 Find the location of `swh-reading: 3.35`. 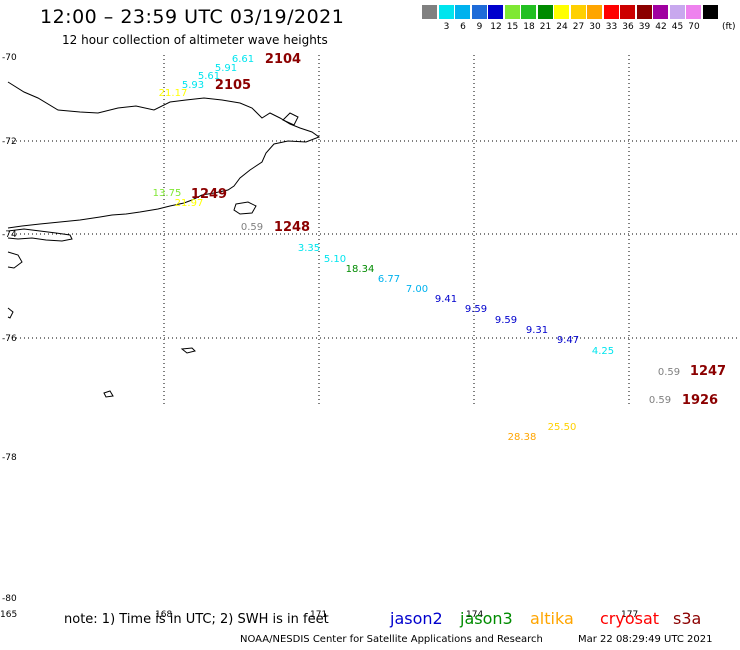

swh-reading: 3.35 is located at coordinates (309, 248).